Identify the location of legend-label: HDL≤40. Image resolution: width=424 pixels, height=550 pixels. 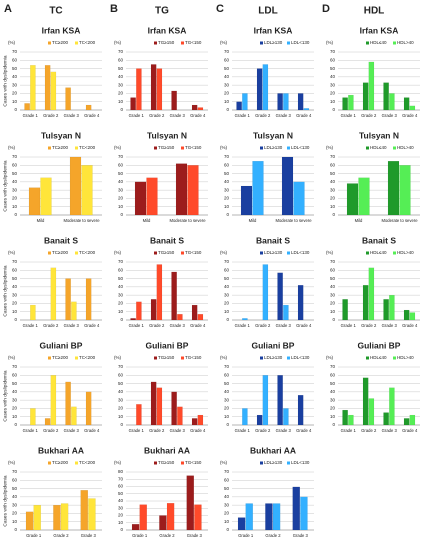
(378, 147).